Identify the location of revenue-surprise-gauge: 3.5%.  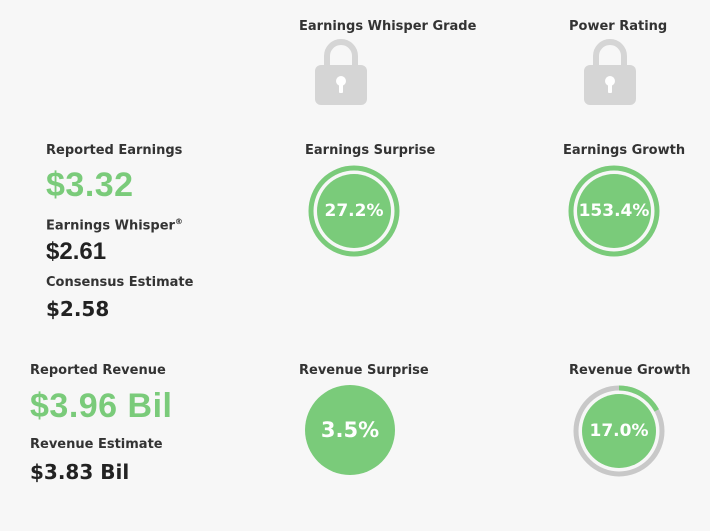
(350, 430).